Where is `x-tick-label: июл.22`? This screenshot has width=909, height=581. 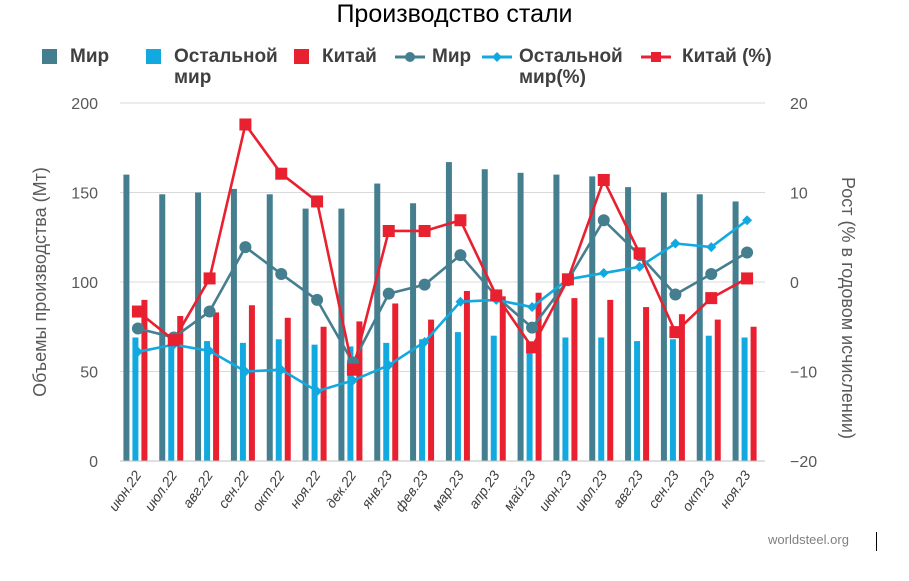 x-tick-label: июл.22 is located at coordinates (160, 490).